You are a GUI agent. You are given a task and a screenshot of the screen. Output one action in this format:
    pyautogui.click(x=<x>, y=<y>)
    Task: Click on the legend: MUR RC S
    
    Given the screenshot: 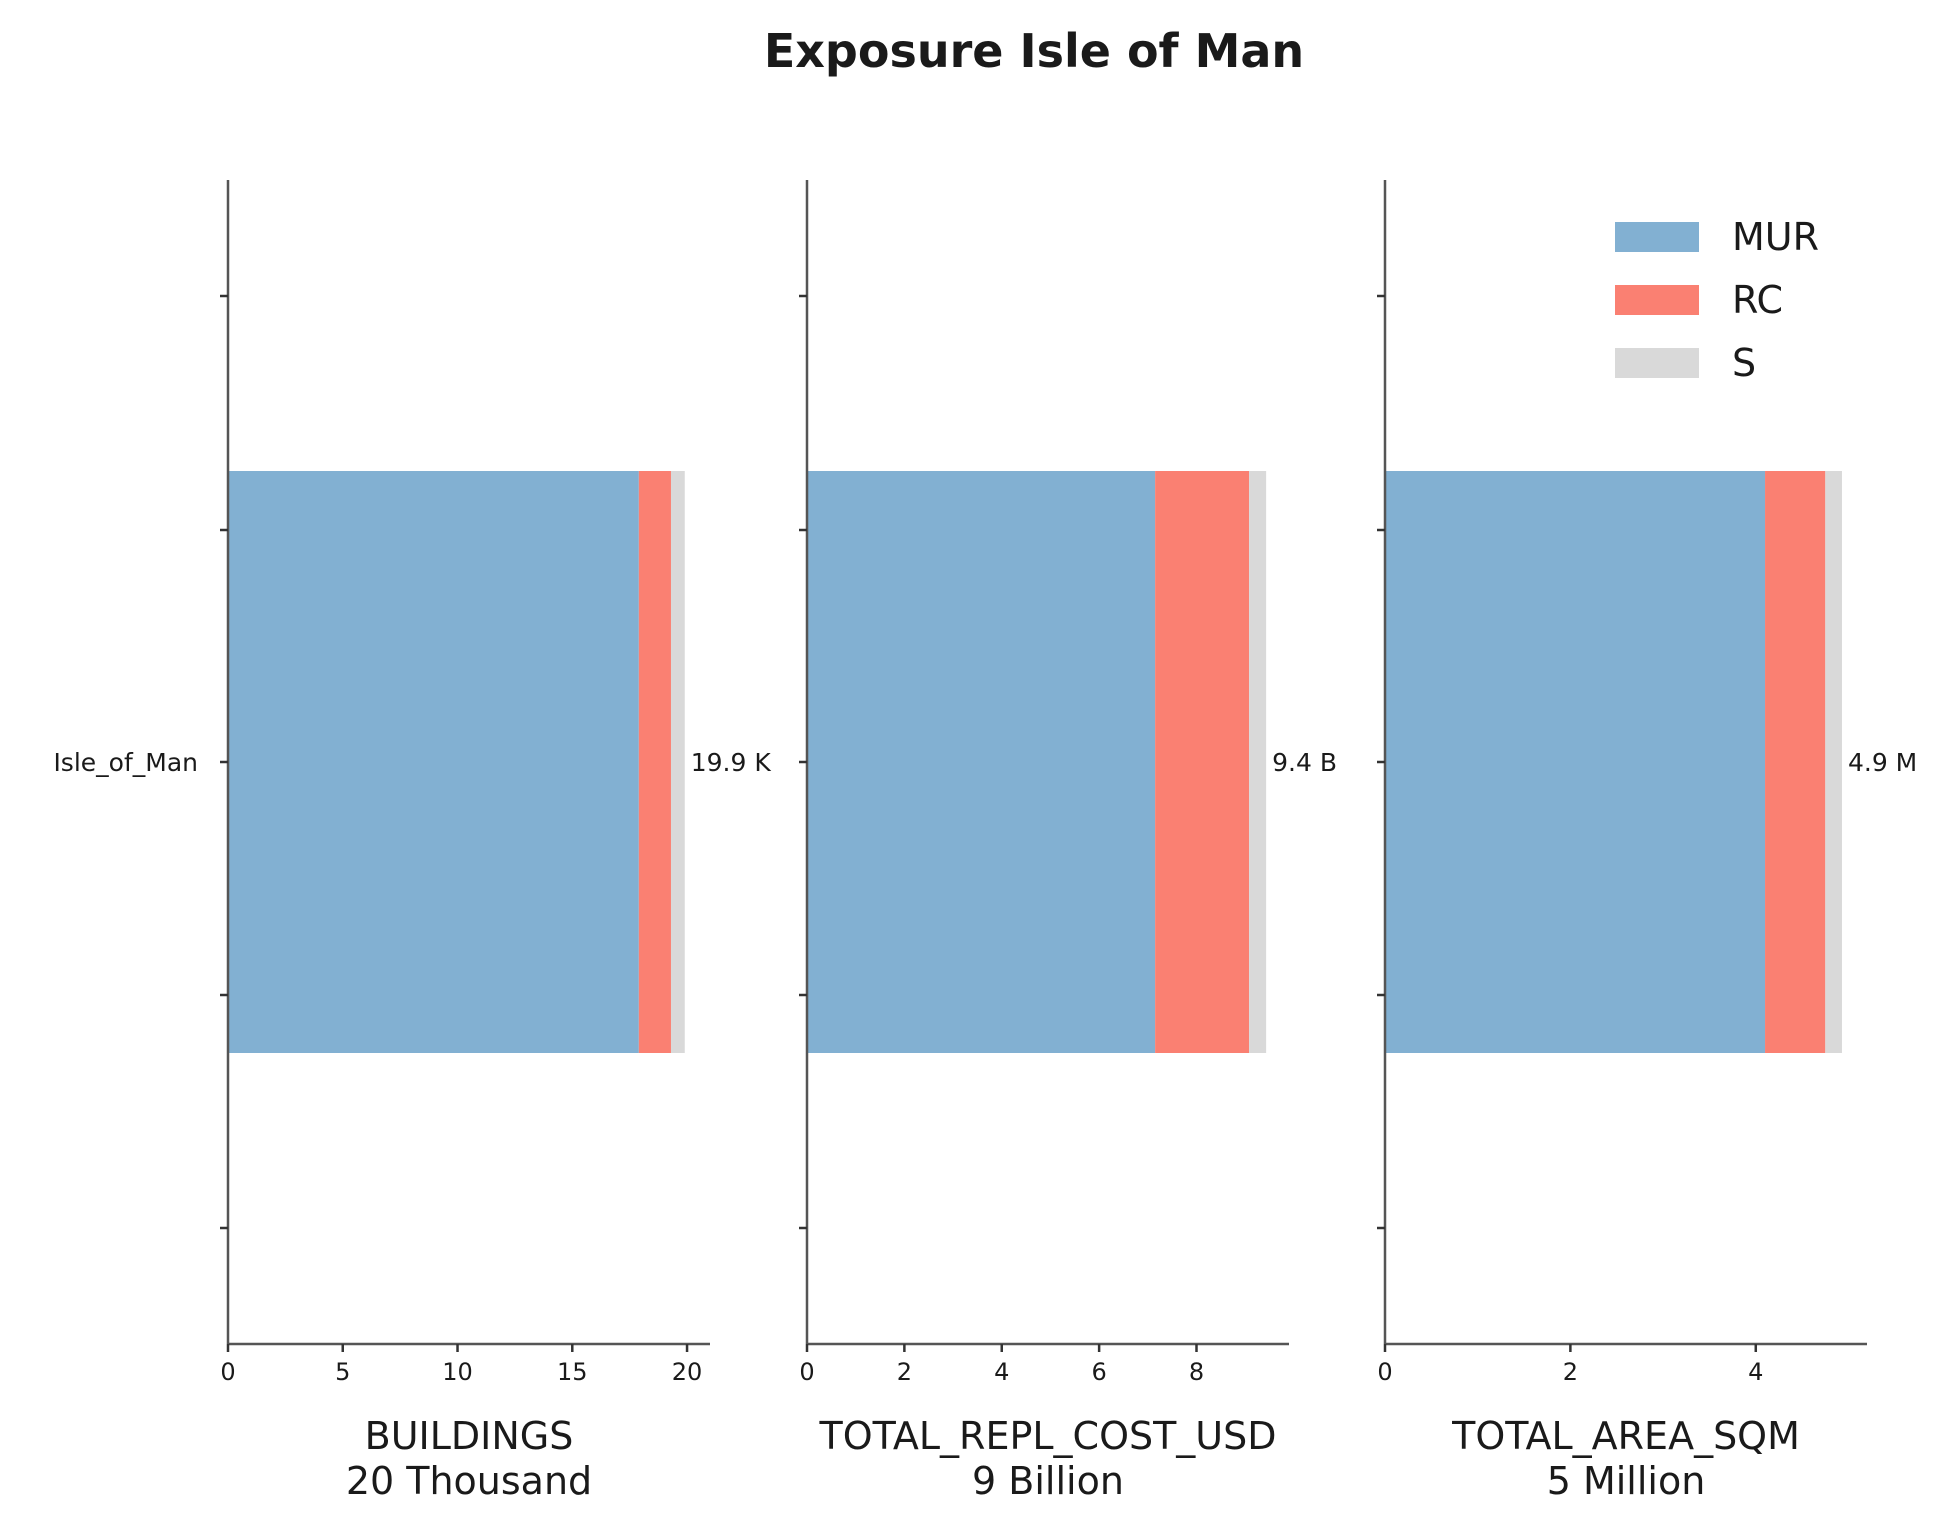 What is the action you would take?
    pyautogui.click(x=1717, y=300)
    